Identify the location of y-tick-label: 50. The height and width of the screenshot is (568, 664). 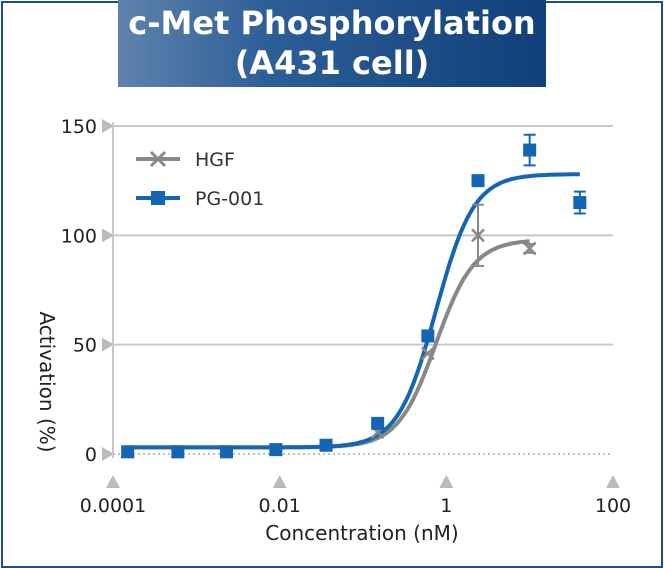
(85, 346).